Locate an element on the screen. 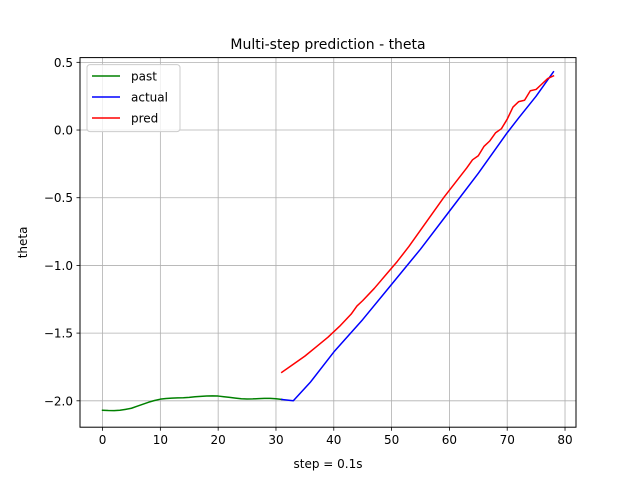 This screenshot has height=480, width=640. x-tick-label: 20 is located at coordinates (218, 440).